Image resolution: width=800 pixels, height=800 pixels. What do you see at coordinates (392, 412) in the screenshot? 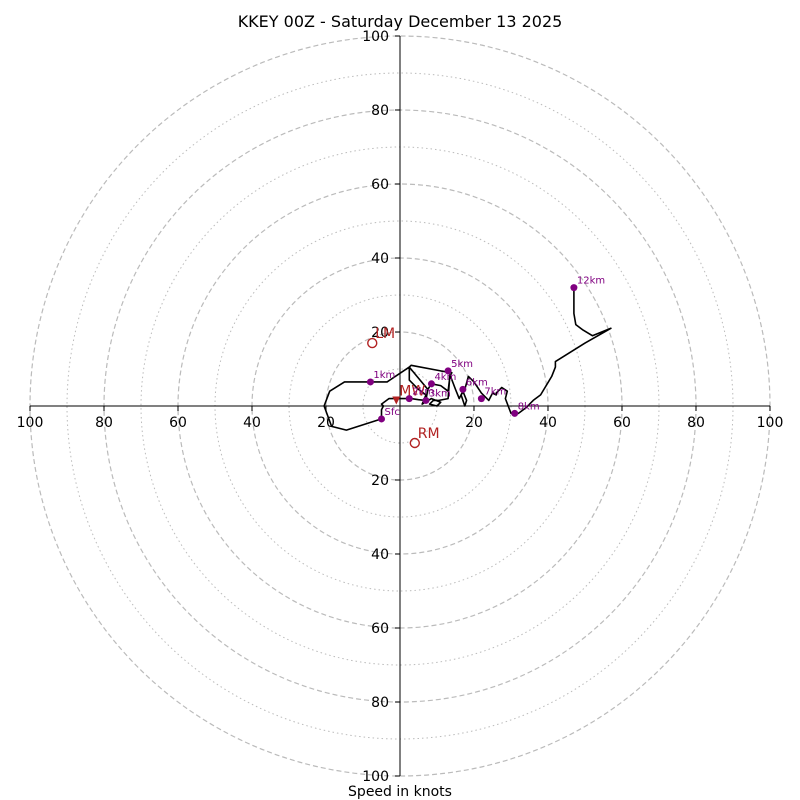
I see `height-label-sfc: Sfc` at bounding box center [392, 412].